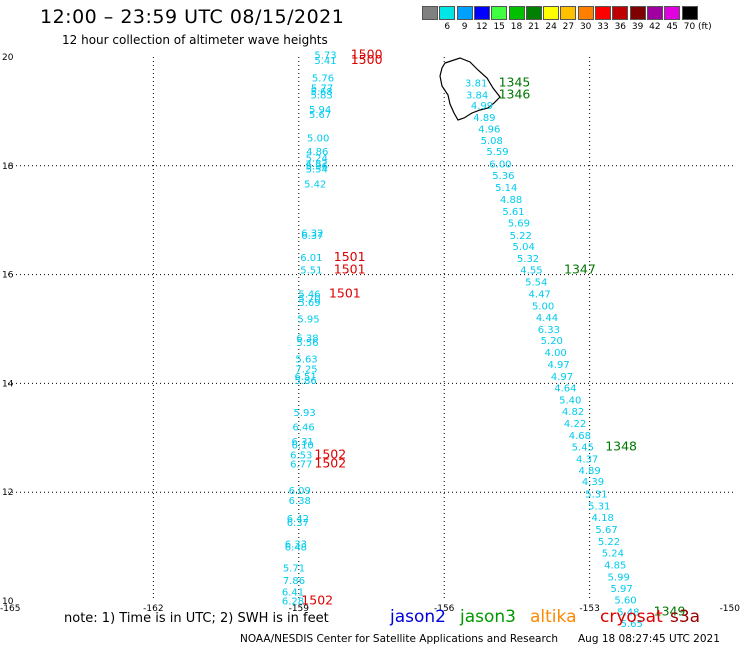  What do you see at coordinates (637, 27) in the screenshot?
I see `legend-label: 39` at bounding box center [637, 27].